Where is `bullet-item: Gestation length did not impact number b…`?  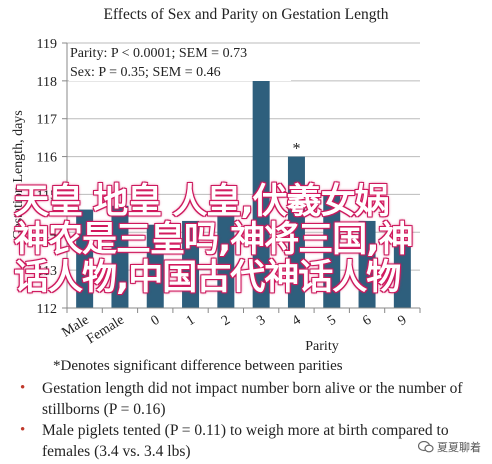
bullet-item: Gestation length did not impact number b… is located at coordinates (255, 399).